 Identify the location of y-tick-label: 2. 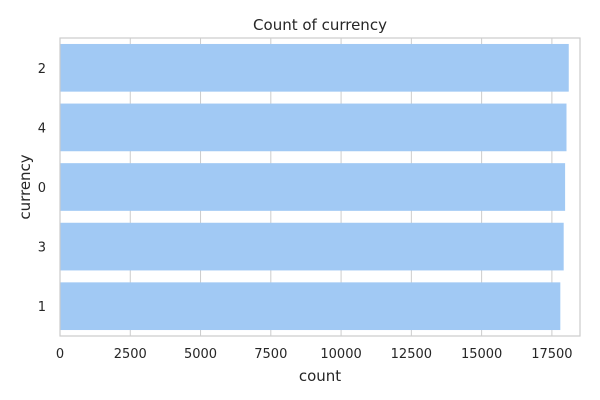
(42, 69).